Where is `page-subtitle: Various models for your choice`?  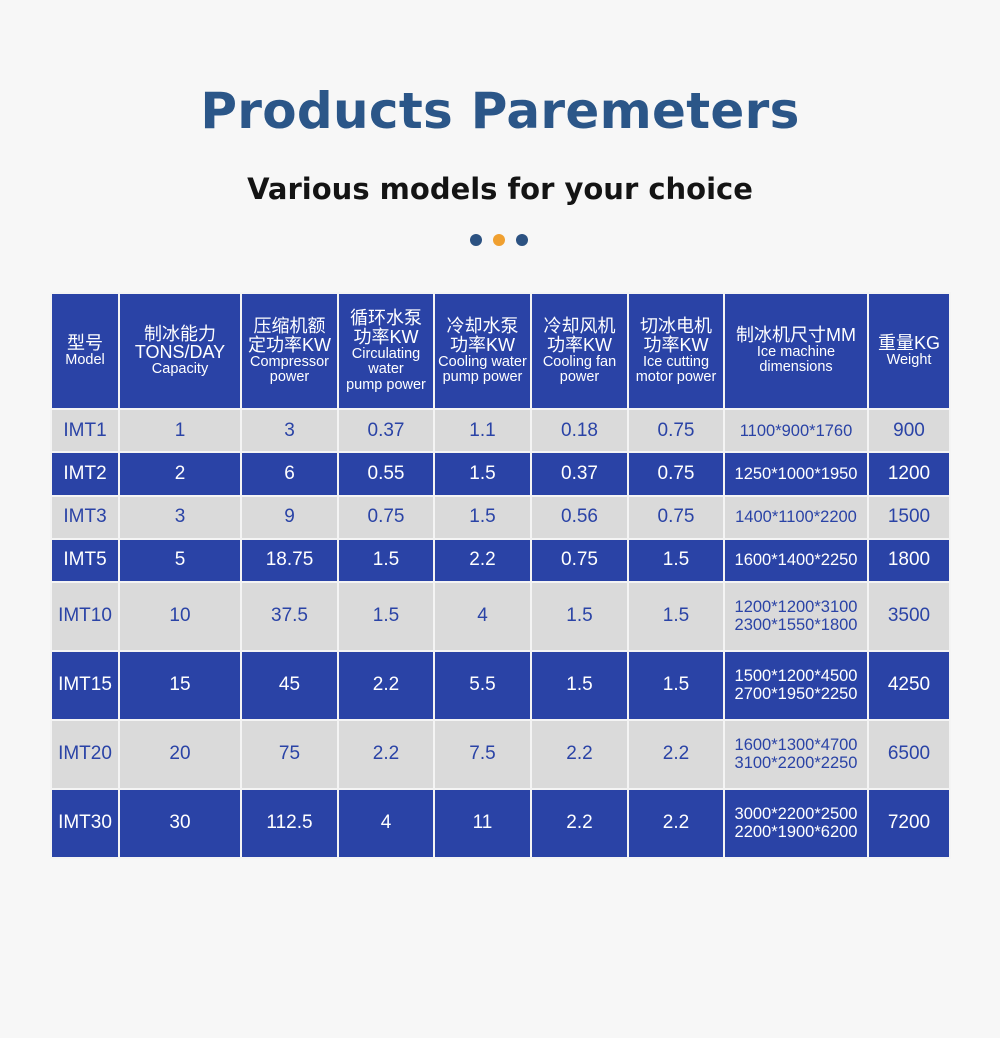
page-subtitle: Various models for your choice is located at coordinates (500, 189).